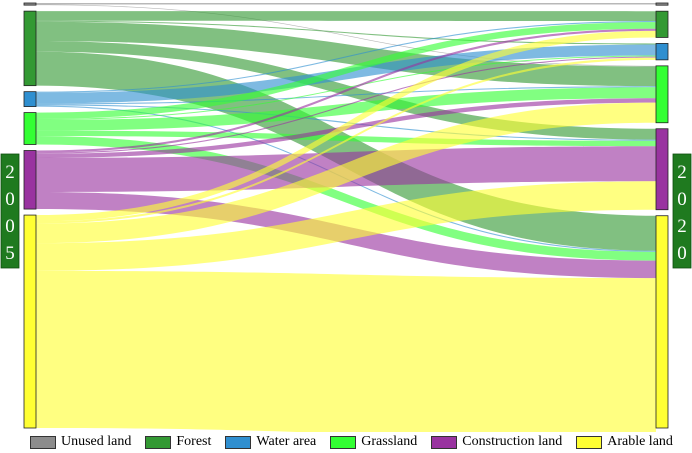 This screenshot has height=453, width=692. I want to click on flow-grass-to-construction, so click(346, 138).